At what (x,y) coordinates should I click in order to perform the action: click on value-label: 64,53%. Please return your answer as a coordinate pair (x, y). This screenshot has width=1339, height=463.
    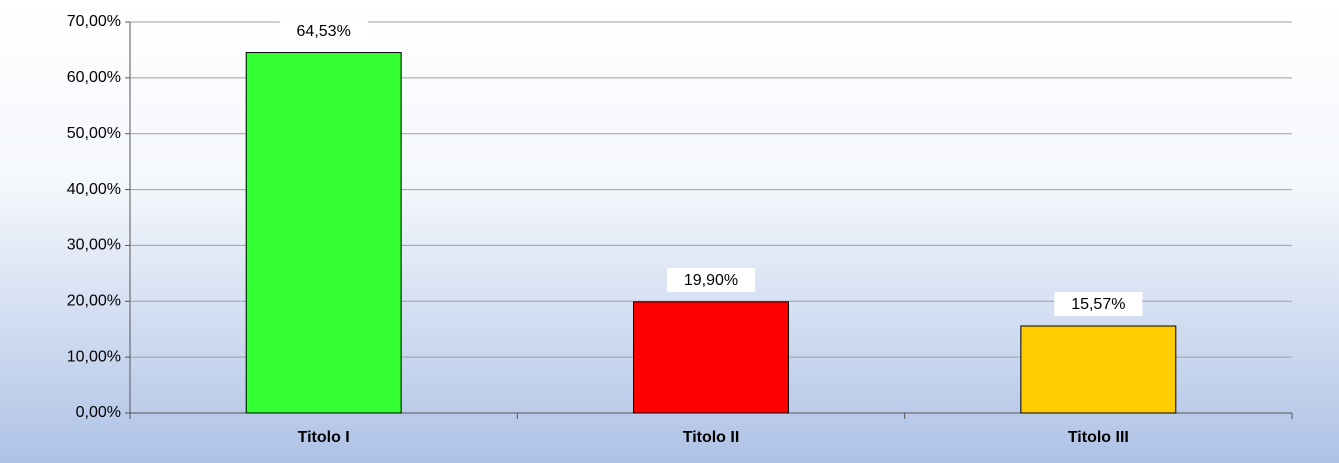
    Looking at the image, I should click on (324, 31).